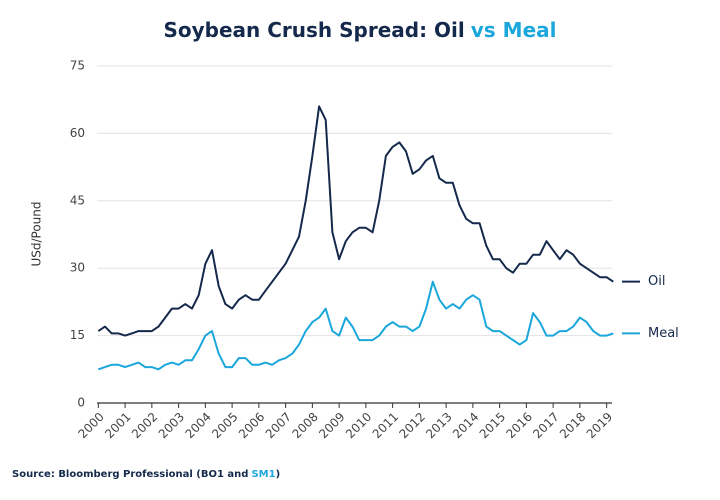 This screenshot has height=500, width=720. What do you see at coordinates (130, 474) in the screenshot?
I see `source-part: Source: Bloomberg Professional (BO1 and` at bounding box center [130, 474].